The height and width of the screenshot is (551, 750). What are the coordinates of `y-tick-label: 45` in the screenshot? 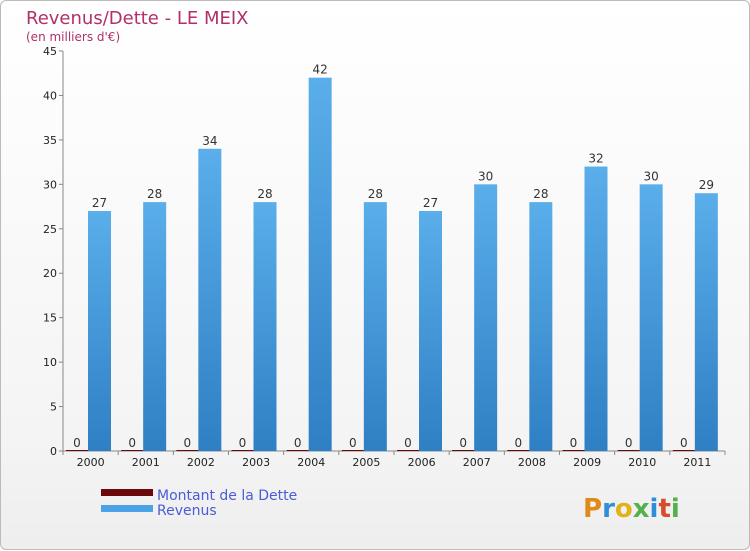 It's located at (50, 51).